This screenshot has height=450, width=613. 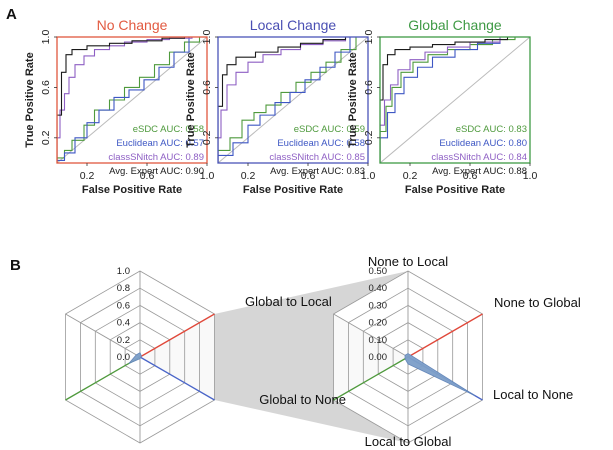 I want to click on auc-label: Avg. Expert AUC: 0.88, so click(x=479, y=171).